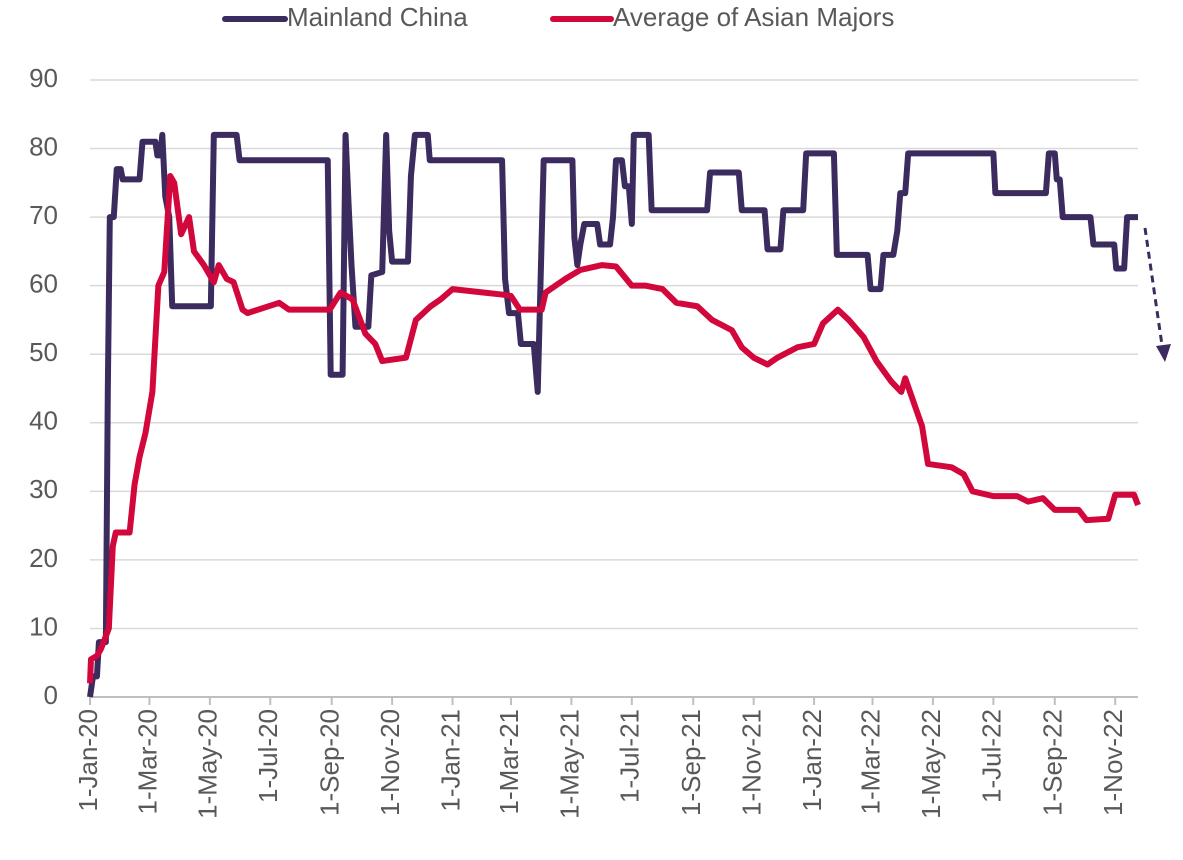 This screenshot has width=1183, height=860. What do you see at coordinates (268, 756) in the screenshot?
I see `x-tick-label: 1-Jul-20` at bounding box center [268, 756].